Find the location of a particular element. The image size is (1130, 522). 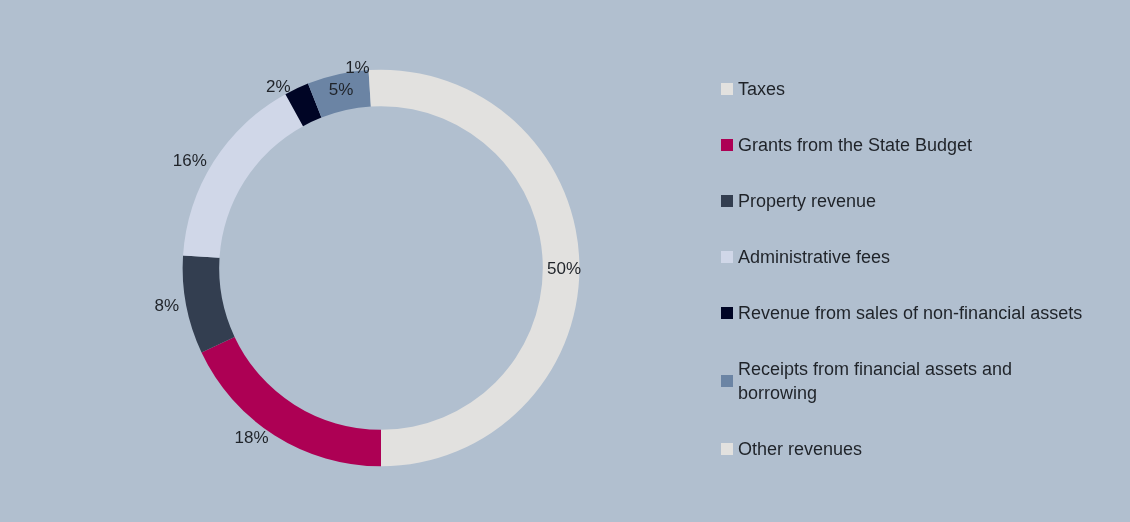

data-label: 2% is located at coordinates (278, 87).